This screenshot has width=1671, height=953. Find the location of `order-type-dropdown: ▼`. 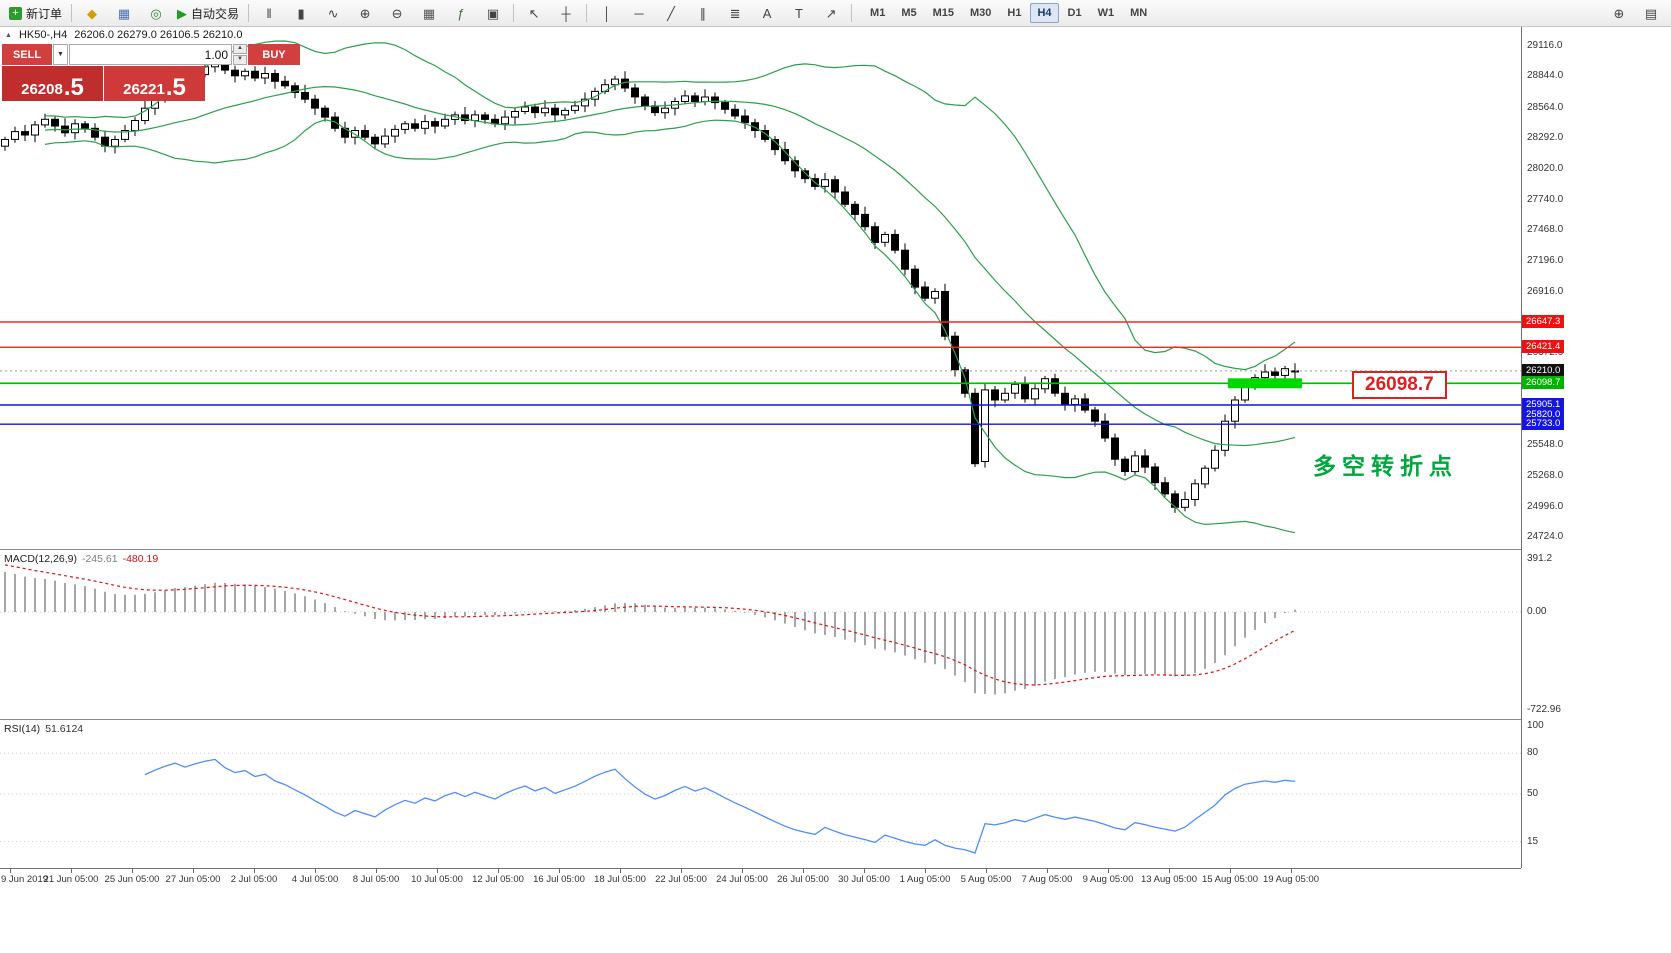

order-type-dropdown: ▼ is located at coordinates (60, 54).